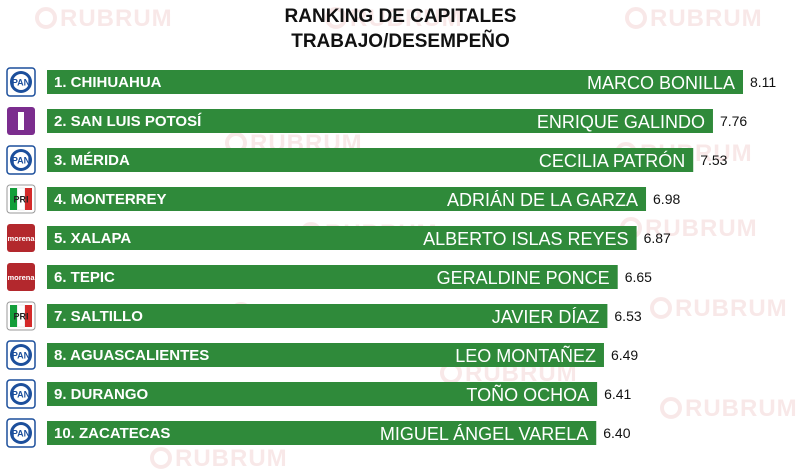  I want to click on title-line-2: TRABAJO/DESEMPEÑO, so click(400, 41).